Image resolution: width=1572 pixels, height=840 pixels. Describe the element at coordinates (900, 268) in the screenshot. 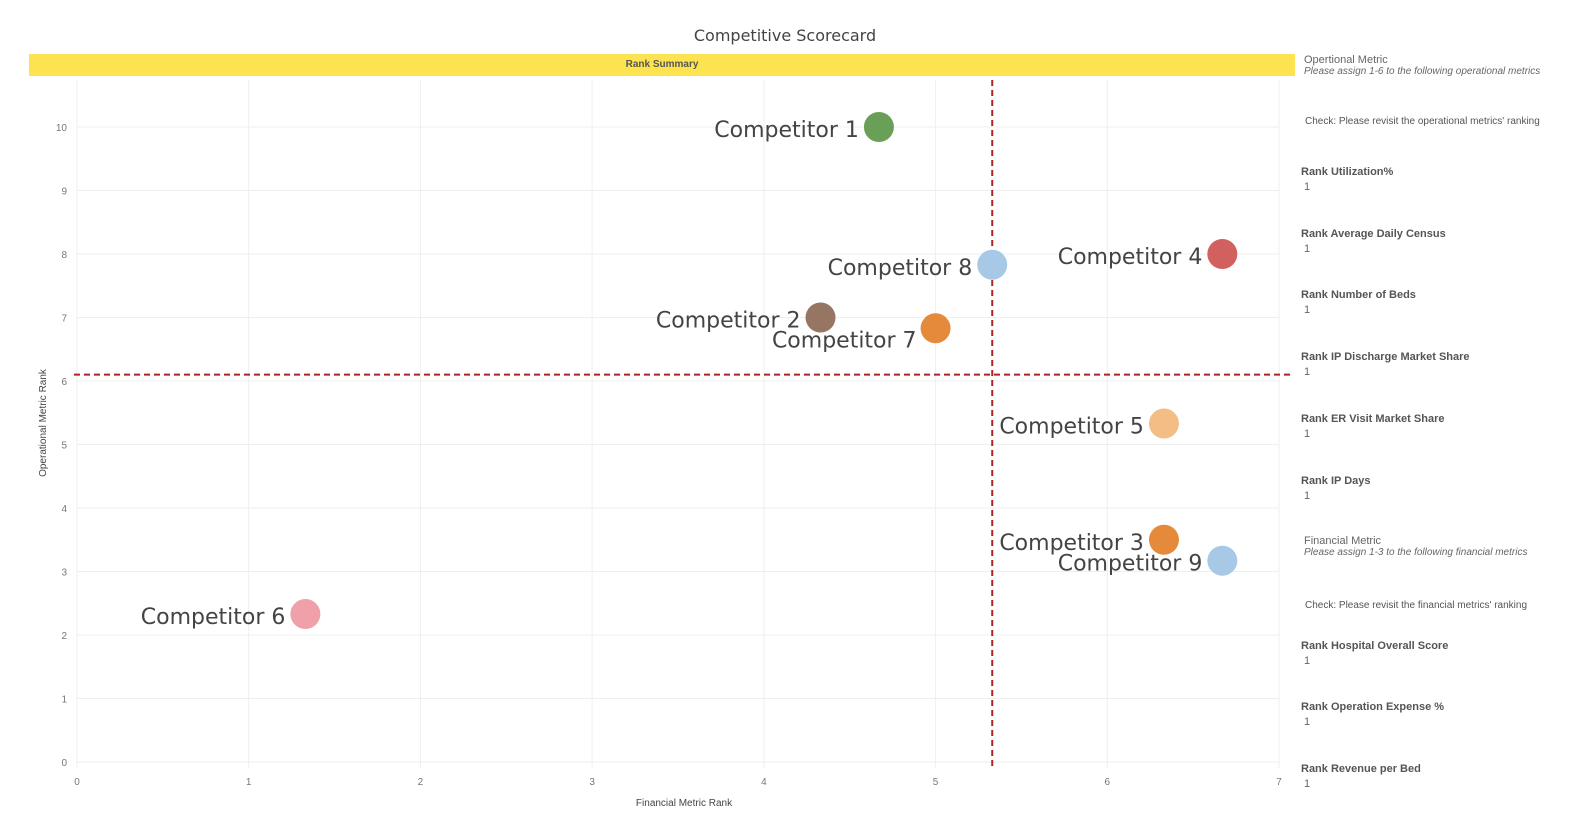

I see `point-label: Competitor 8` at that location.